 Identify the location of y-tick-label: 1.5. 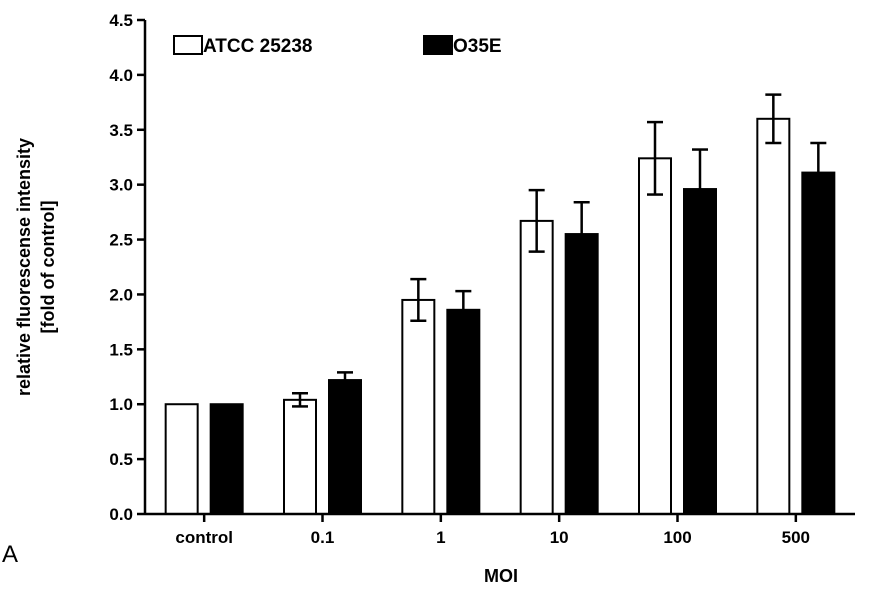
(121, 349).